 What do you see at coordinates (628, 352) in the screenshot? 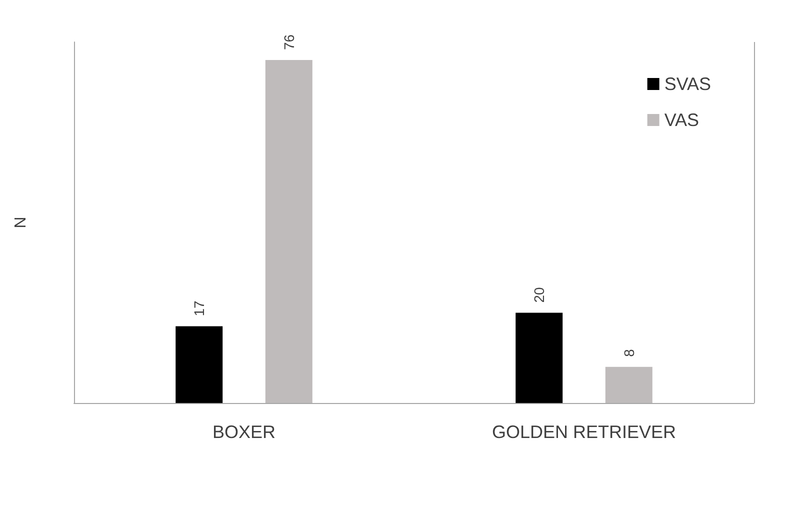
I see `data-label: 8` at bounding box center [628, 352].